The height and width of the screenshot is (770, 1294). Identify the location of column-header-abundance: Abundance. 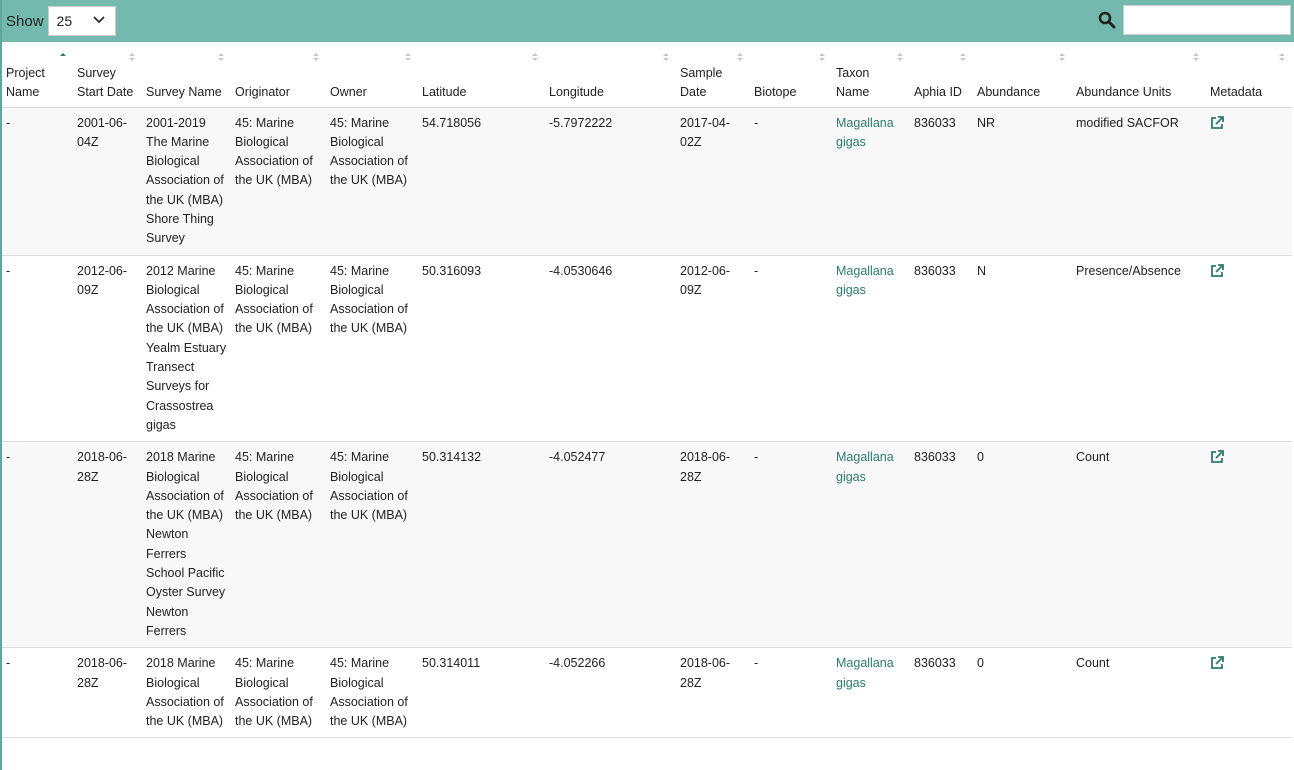
(1022, 75).